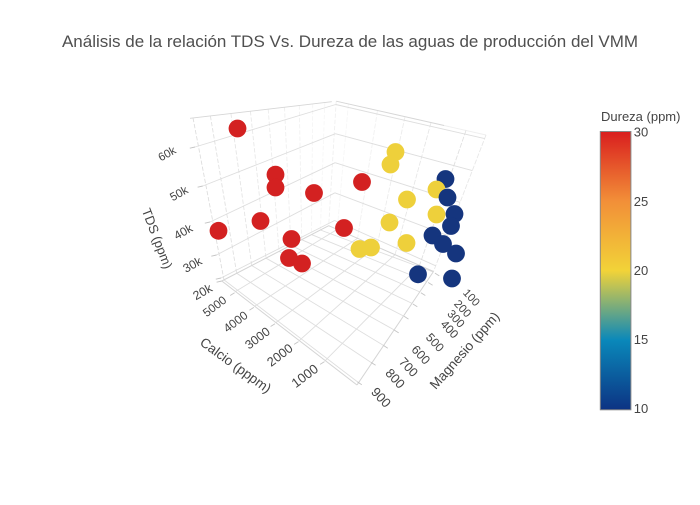 The width and height of the screenshot is (700, 505). What do you see at coordinates (641, 201) in the screenshot?
I see `svg-text: 25` at bounding box center [641, 201].